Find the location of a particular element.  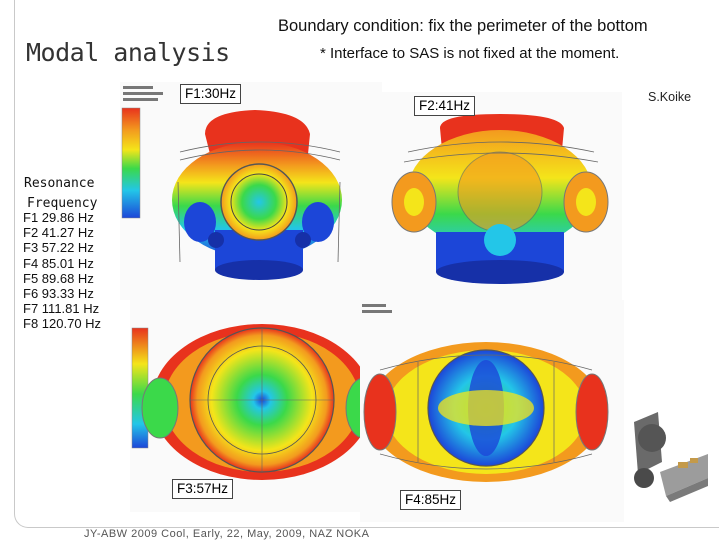

f4-label: F4:85Hz is located at coordinates (431, 500).